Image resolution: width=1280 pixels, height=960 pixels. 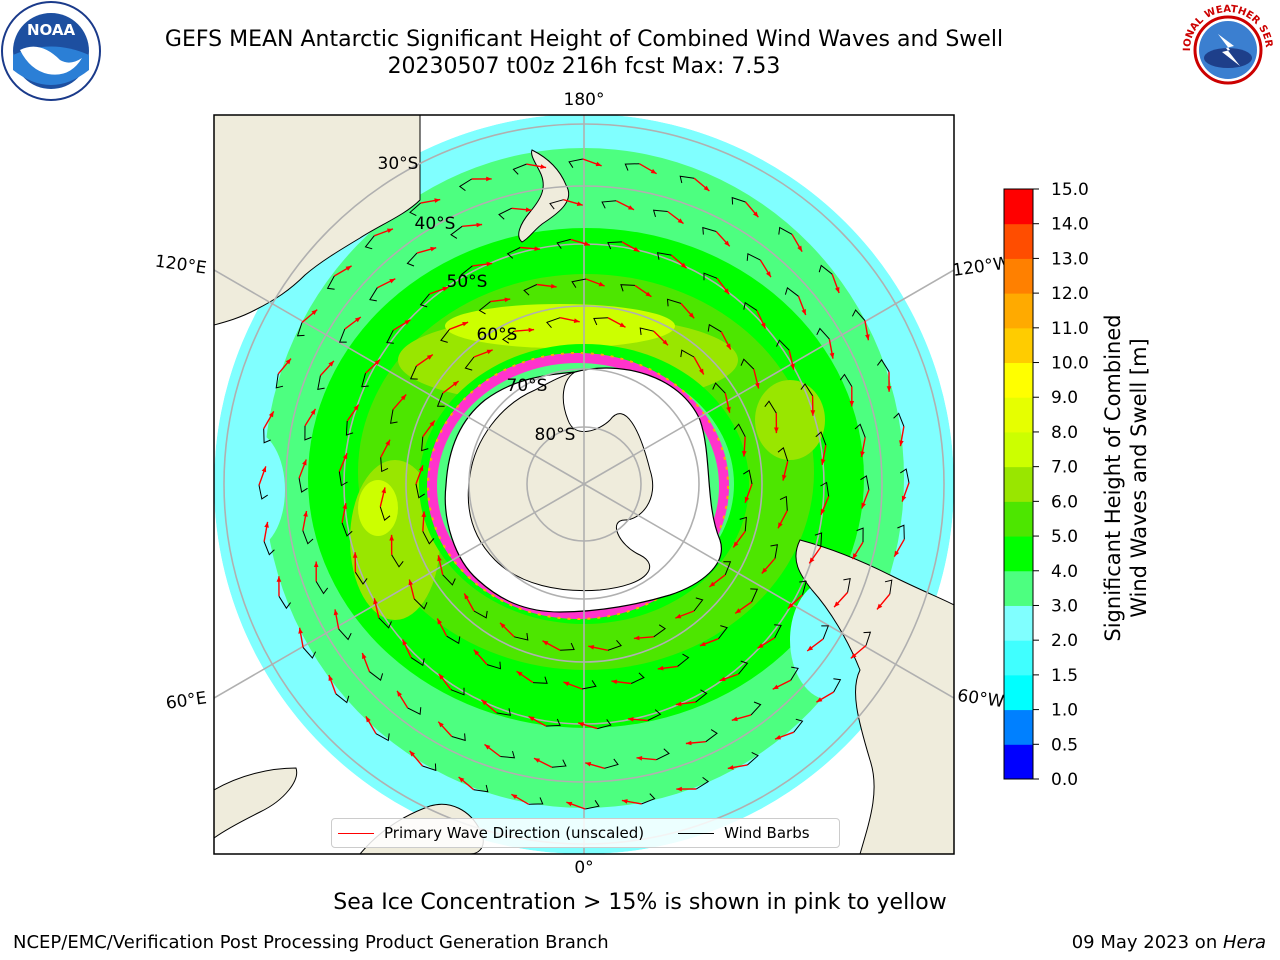 What do you see at coordinates (578, 486) in the screenshot?
I see `sea-ice-edge` at bounding box center [578, 486].